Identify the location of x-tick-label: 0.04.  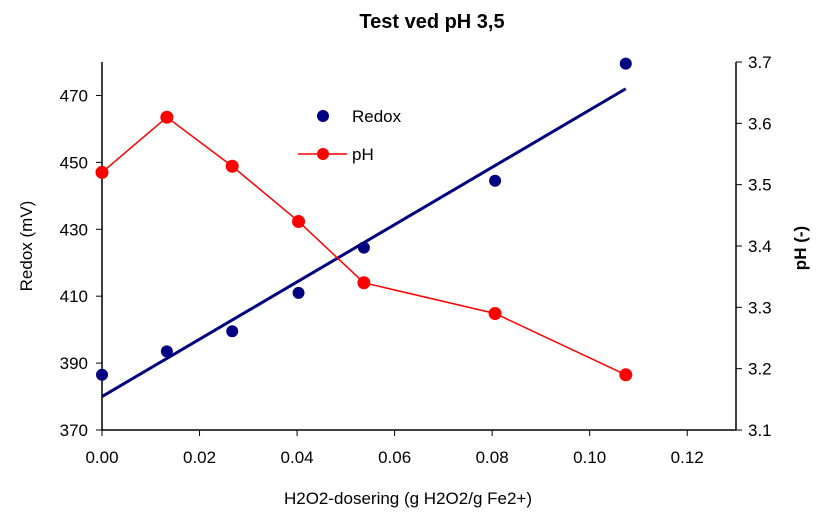
(297, 457).